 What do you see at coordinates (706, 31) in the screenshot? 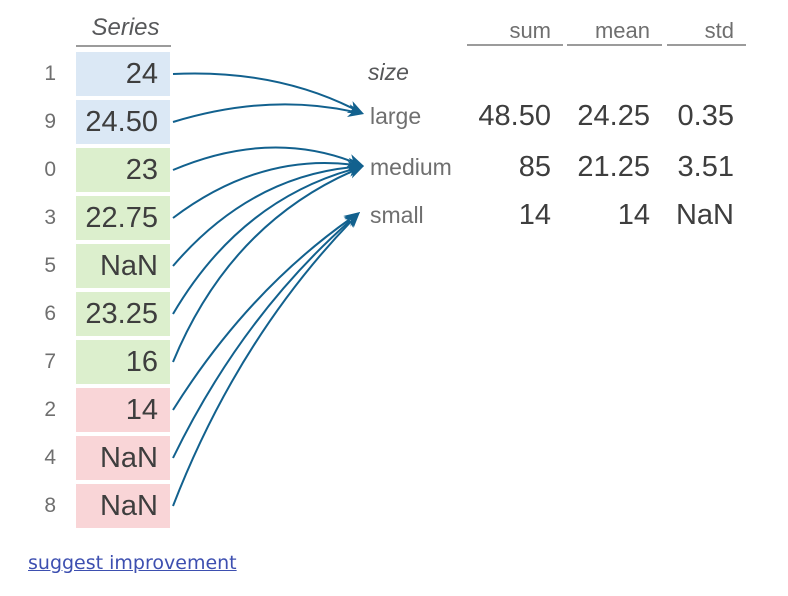
I see `column-header-std: std` at bounding box center [706, 31].